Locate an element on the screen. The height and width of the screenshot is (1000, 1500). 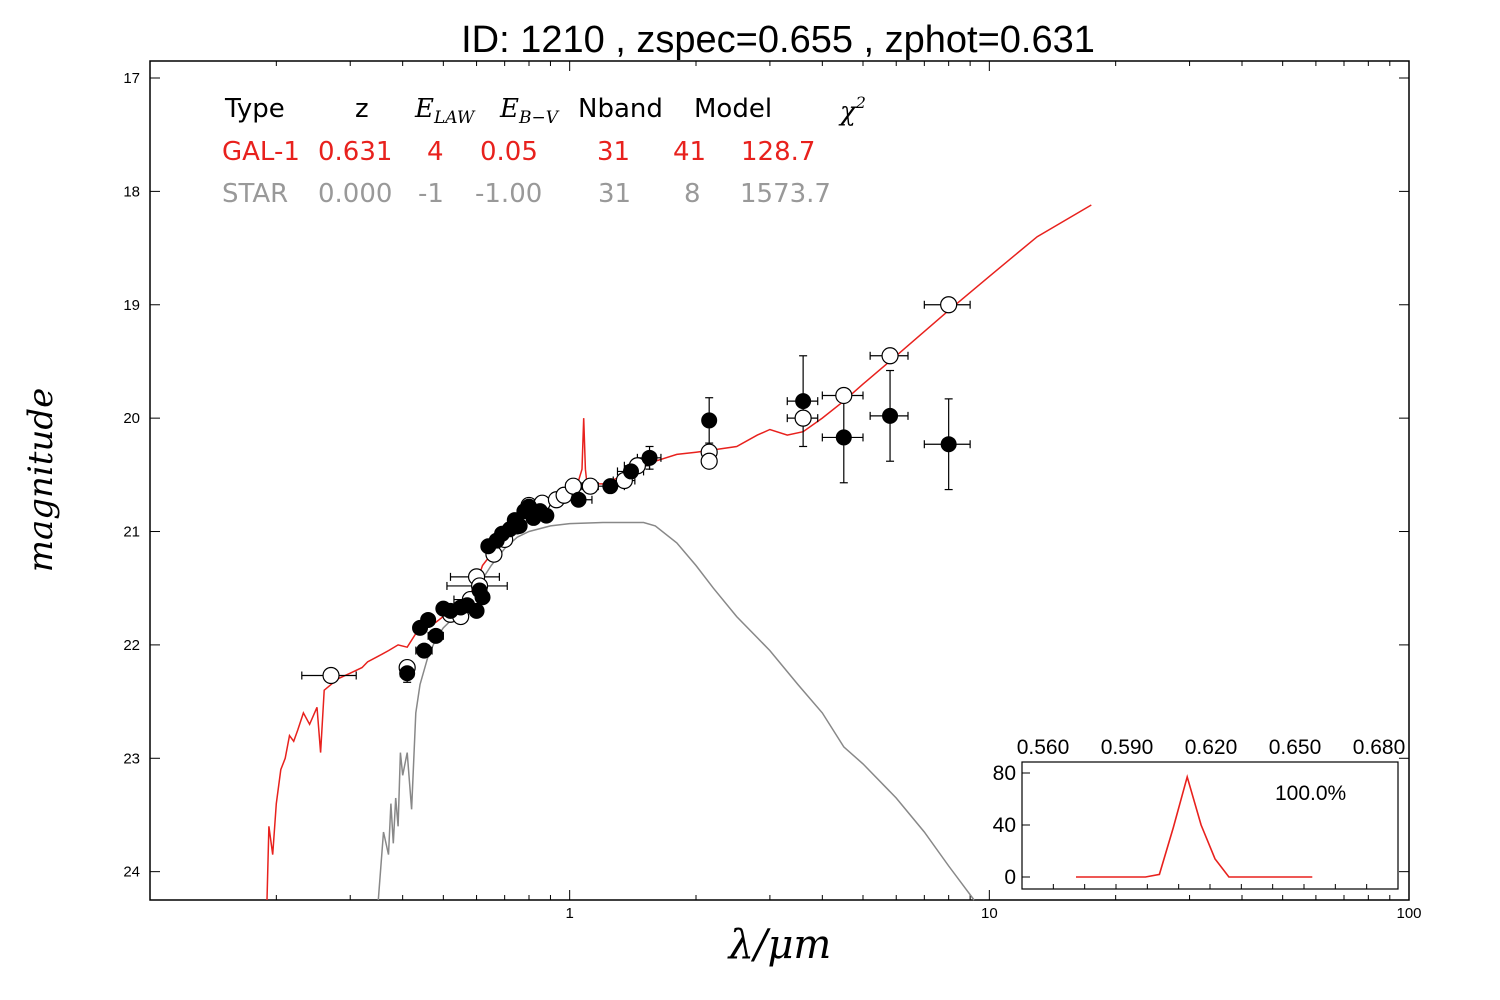
x-tick-label: 100 is located at coordinates (1408, 913).